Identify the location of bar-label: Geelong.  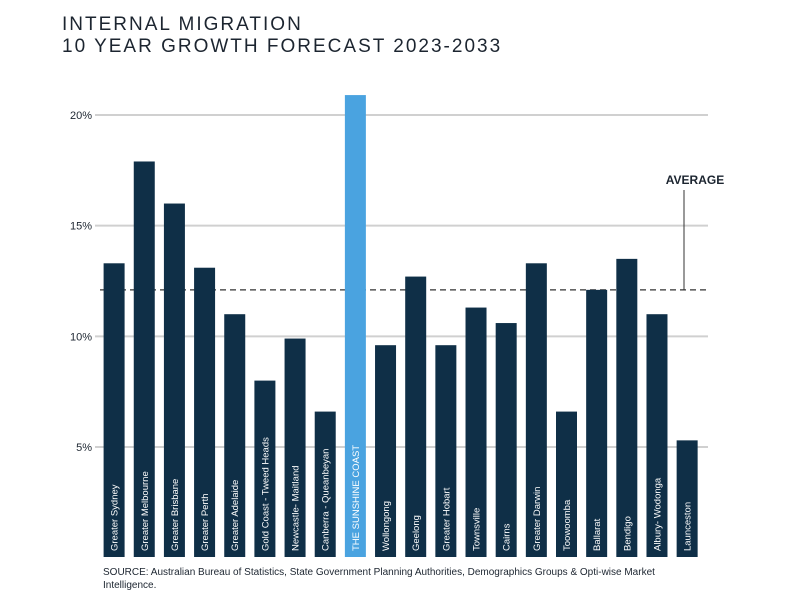
(416, 533).